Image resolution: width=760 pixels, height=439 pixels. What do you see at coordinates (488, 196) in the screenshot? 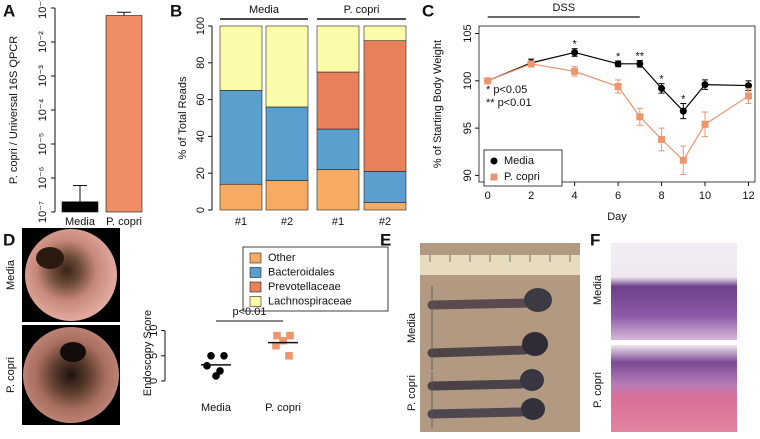
I see `x-tick-label: 0` at bounding box center [488, 196].